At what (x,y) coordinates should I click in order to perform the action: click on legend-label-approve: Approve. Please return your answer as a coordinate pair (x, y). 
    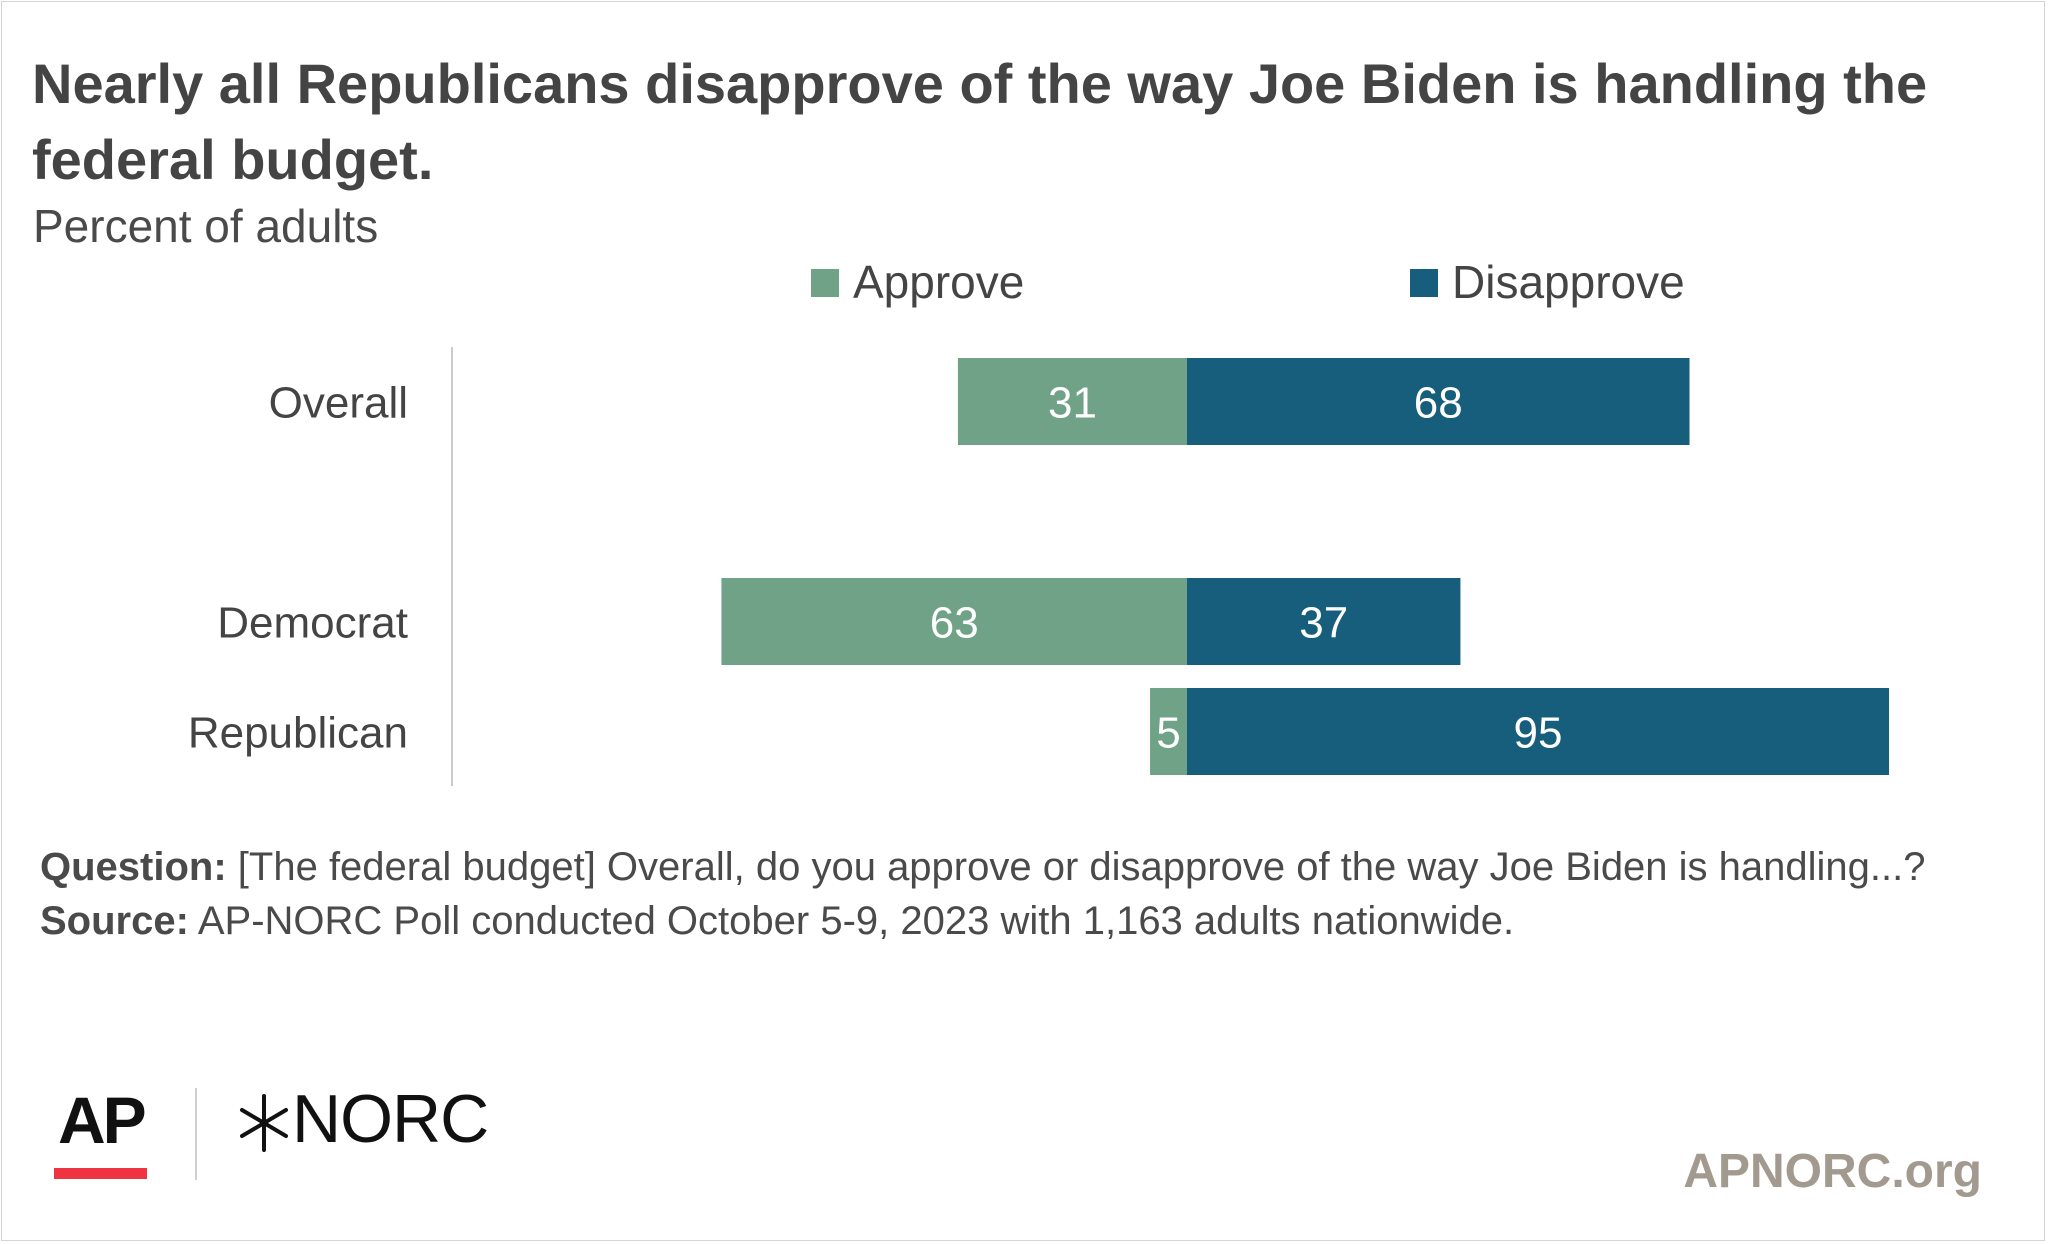
    Looking at the image, I should click on (938, 282).